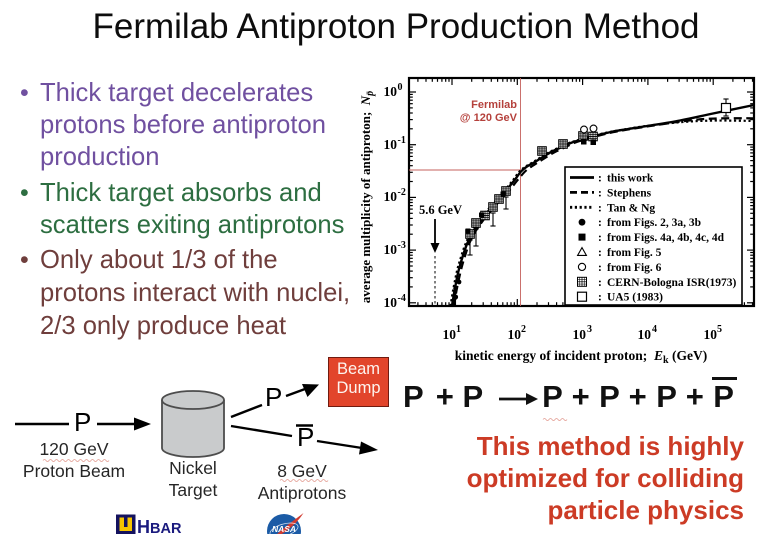  I want to click on svg-text: 5, so click(719, 329).